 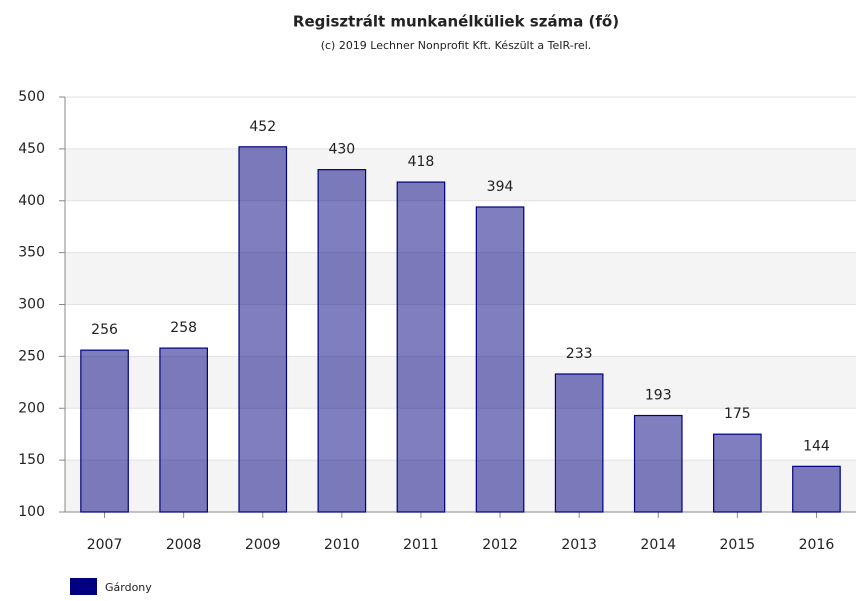 I want to click on legend-label: Gárdony, so click(x=128, y=587).